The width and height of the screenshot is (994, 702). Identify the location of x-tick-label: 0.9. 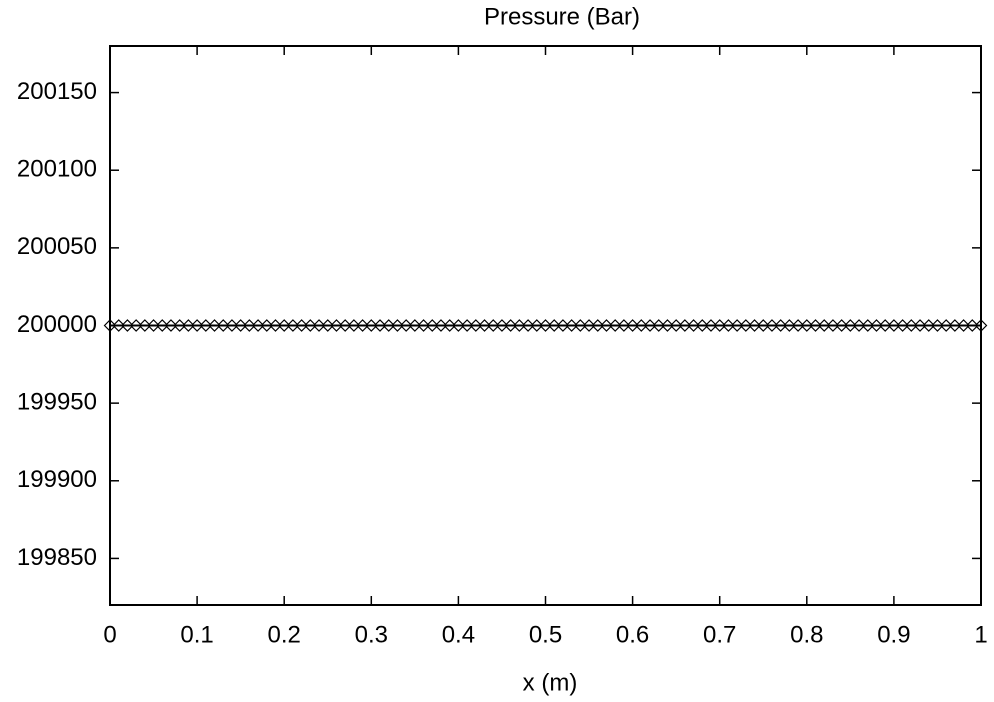
(893, 634).